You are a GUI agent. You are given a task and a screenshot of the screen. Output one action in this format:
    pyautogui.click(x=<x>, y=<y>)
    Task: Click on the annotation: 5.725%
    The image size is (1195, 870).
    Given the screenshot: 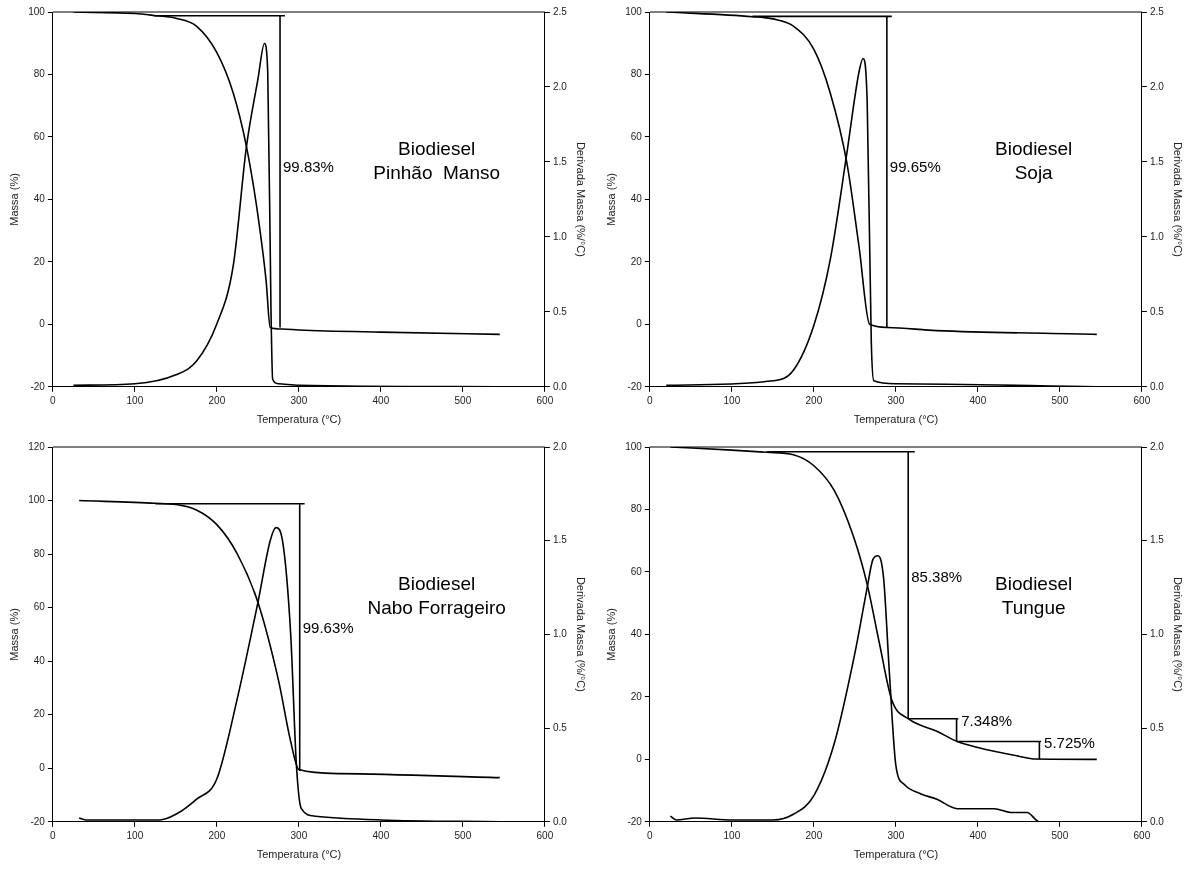 What is the action you would take?
    pyautogui.click(x=1069, y=742)
    